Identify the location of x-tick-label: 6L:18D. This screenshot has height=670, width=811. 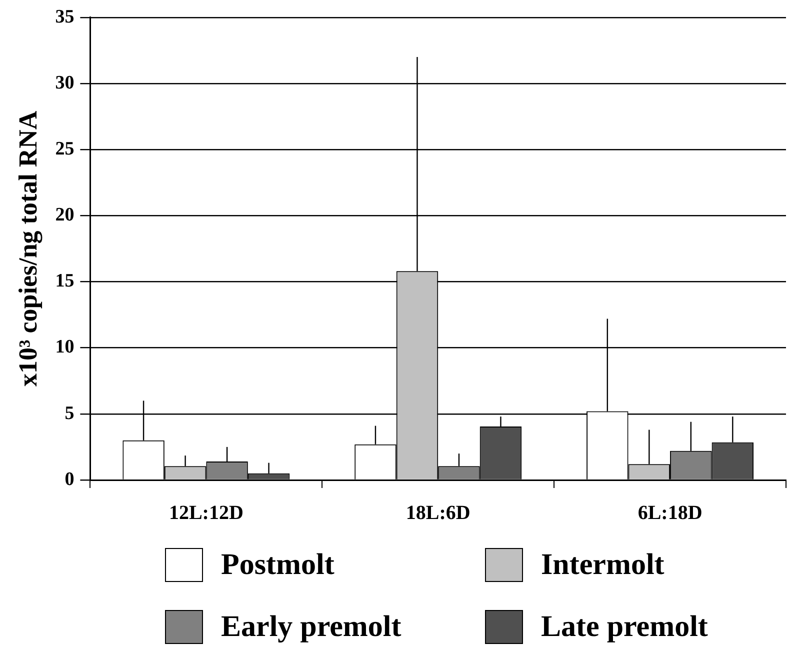
(670, 513).